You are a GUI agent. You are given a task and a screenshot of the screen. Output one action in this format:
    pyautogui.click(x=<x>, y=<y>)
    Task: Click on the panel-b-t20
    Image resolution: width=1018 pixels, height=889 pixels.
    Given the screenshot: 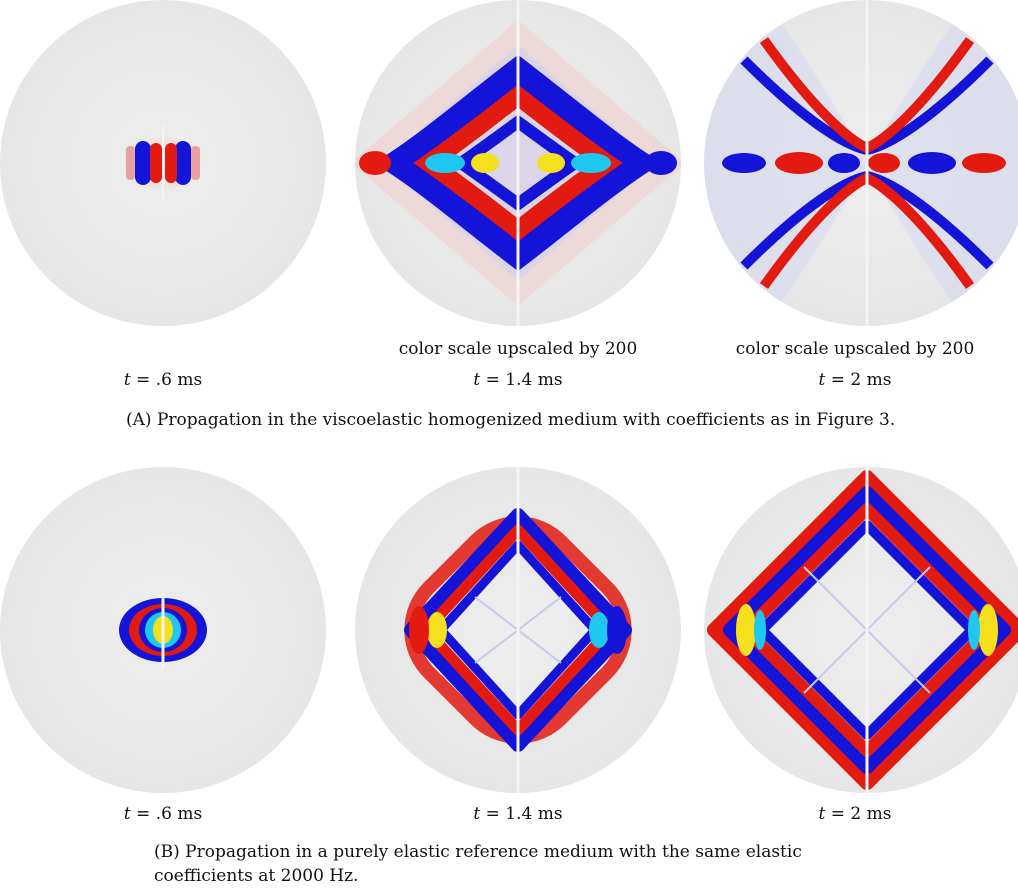 What is the action you would take?
    pyautogui.click(x=861, y=630)
    